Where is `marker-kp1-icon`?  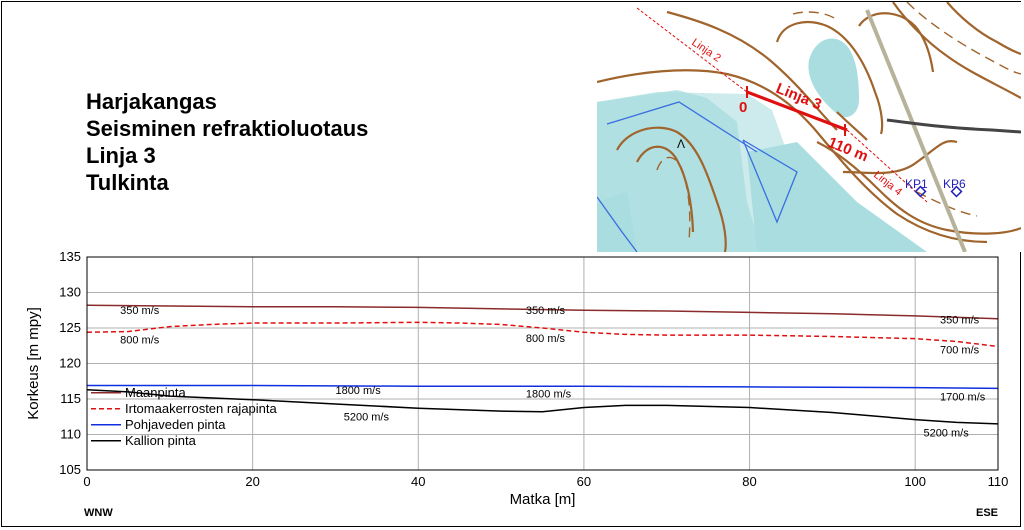 marker-kp1-icon is located at coordinates (920, 191).